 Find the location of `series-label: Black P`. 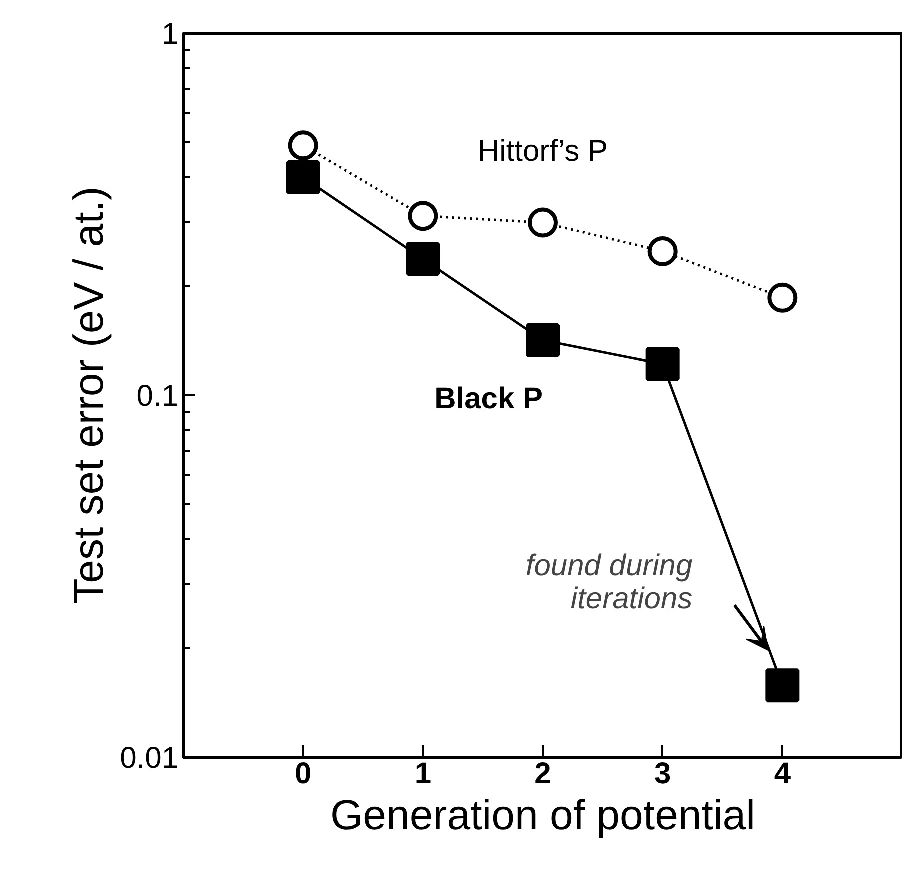

series-label: Black P is located at coordinates (489, 399).